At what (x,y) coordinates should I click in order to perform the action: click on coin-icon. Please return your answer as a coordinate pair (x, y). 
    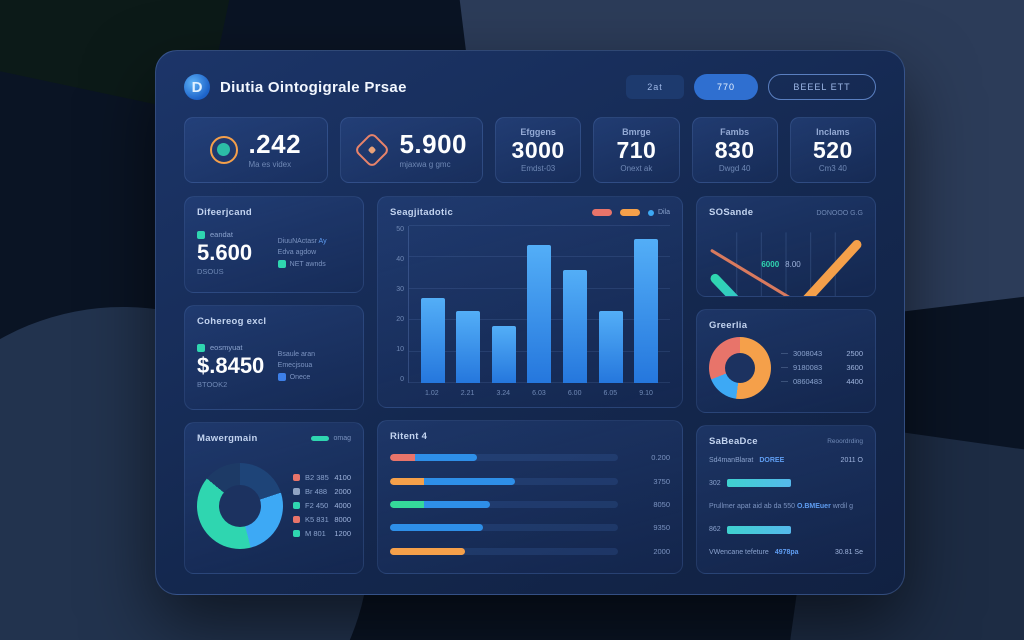
    Looking at the image, I should click on (224, 150).